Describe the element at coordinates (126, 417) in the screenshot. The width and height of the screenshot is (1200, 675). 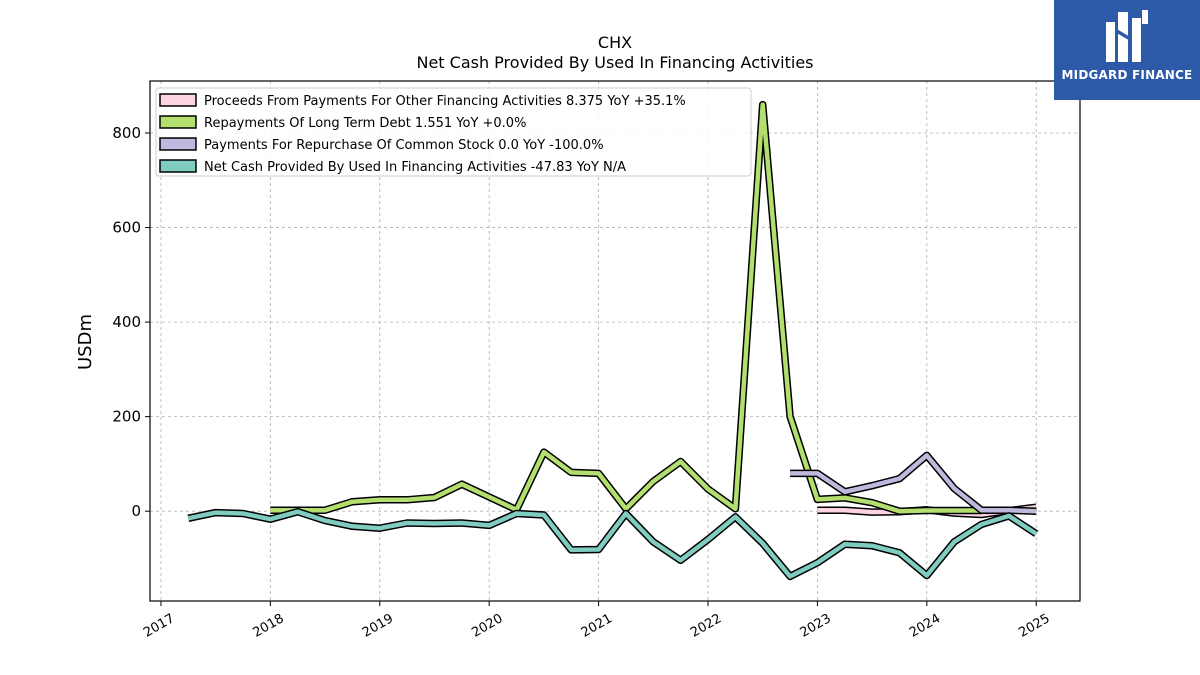
I see `y-tick-label: 200` at that location.